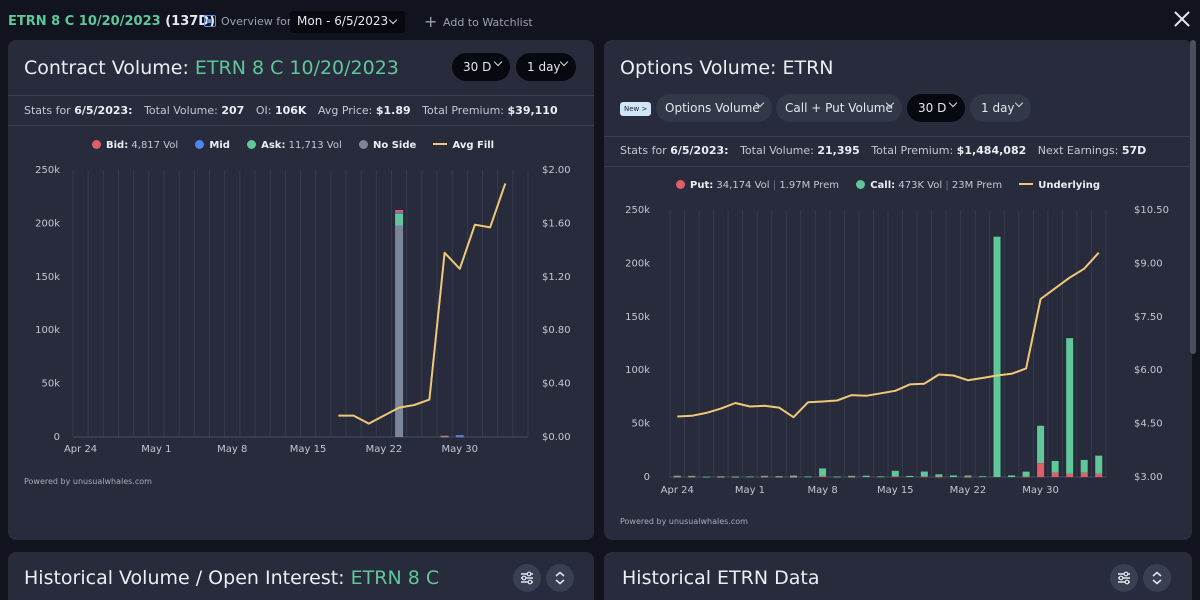 Image resolution: width=1200 pixels, height=600 pixels. I want to click on x-tick-label: May 8, so click(232, 449).